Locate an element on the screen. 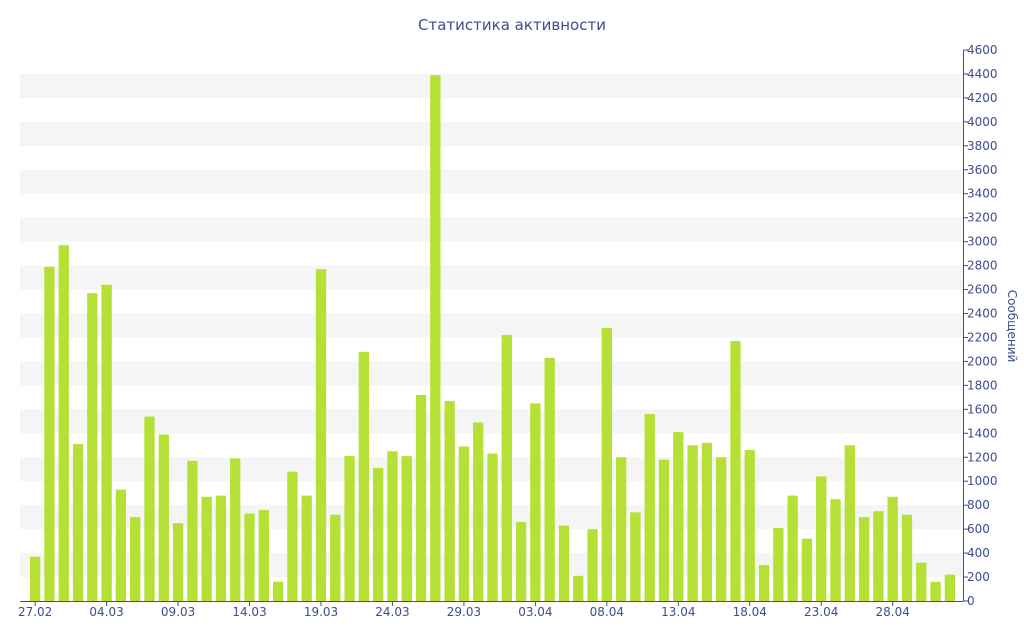  y-tick-label: 3800 is located at coordinates (982, 146).